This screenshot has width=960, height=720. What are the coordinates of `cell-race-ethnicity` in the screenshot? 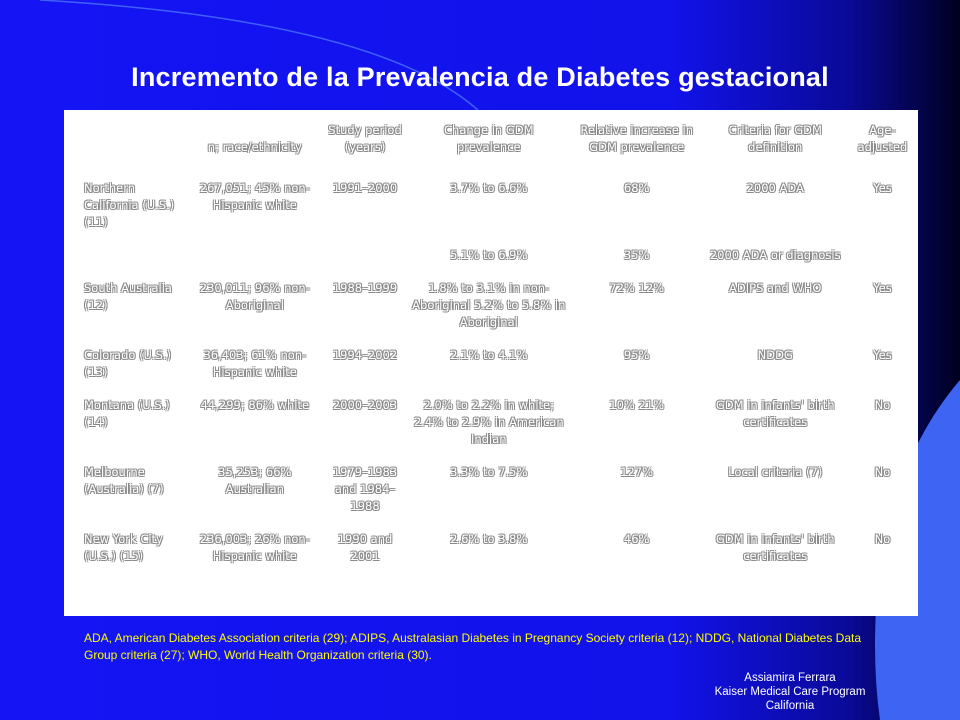 It's located at (254, 257).